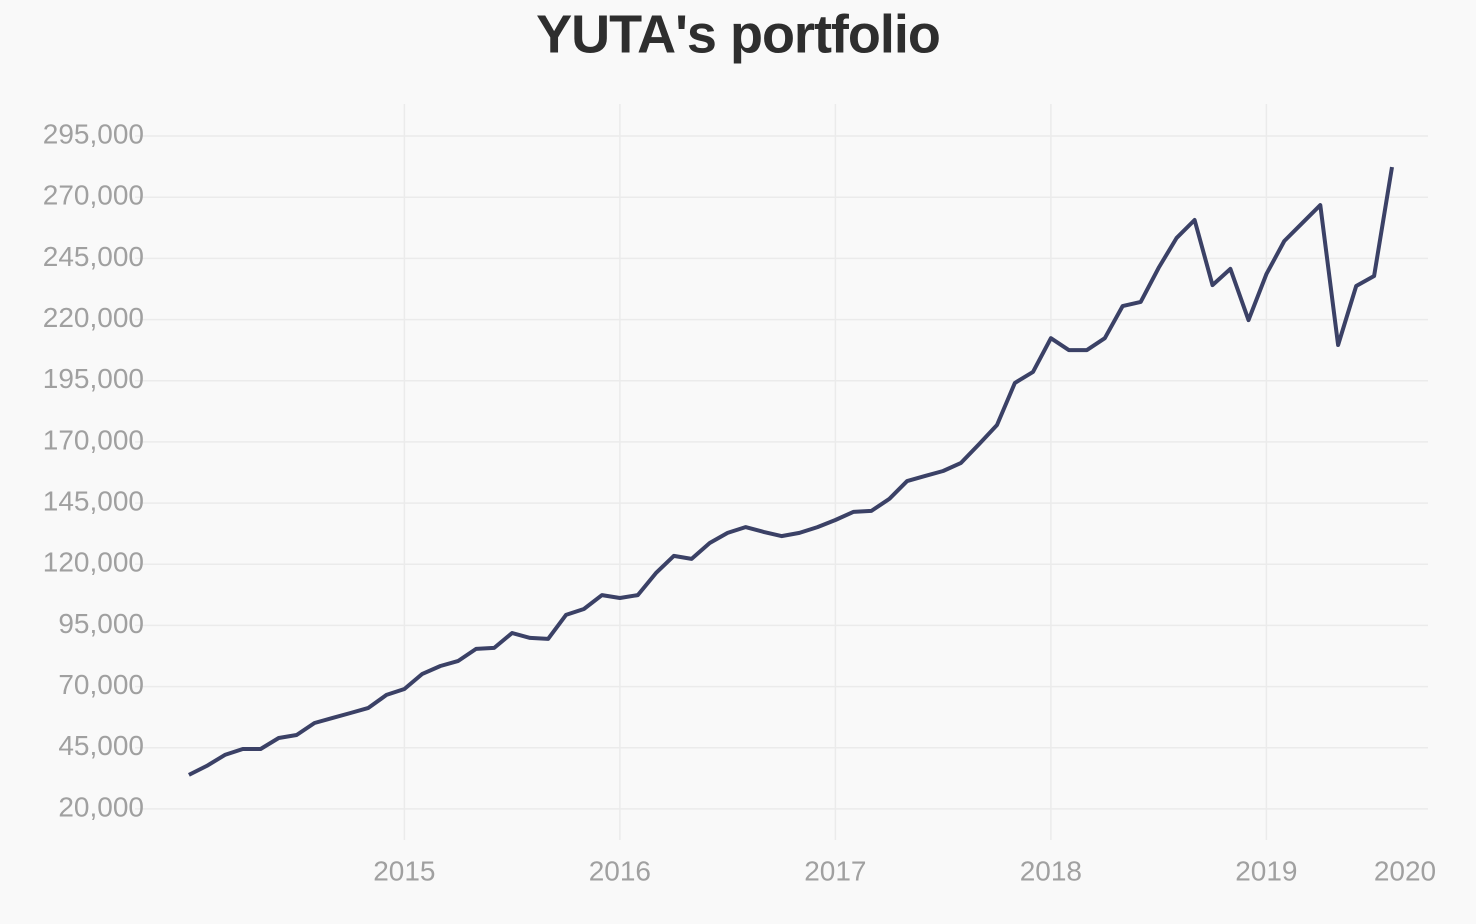 This screenshot has width=1476, height=924. What do you see at coordinates (101, 745) in the screenshot?
I see `y-tick-label: 45,000` at bounding box center [101, 745].